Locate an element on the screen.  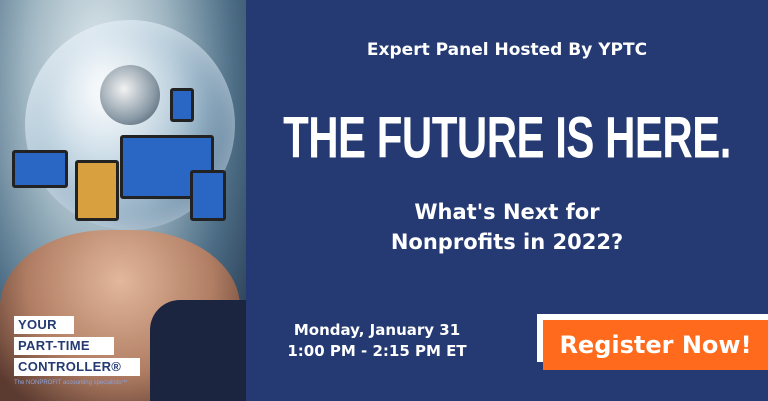
event-time: 1:00 PM - 2:15 PM ET is located at coordinates (377, 351).